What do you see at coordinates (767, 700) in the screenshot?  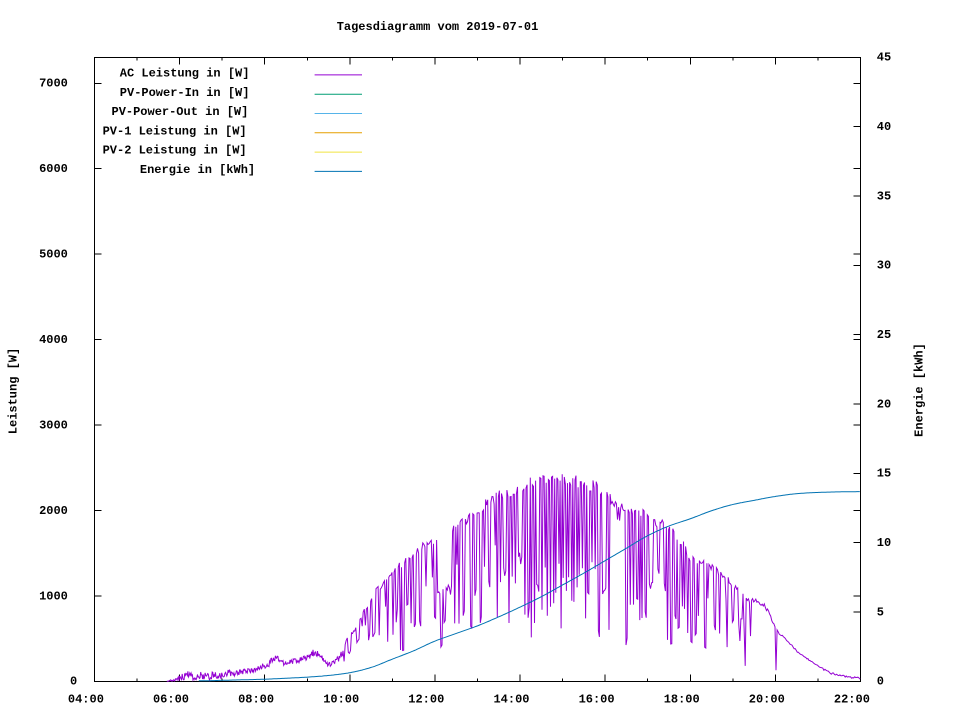 I see `svg-text: 20:00` at bounding box center [767, 700].